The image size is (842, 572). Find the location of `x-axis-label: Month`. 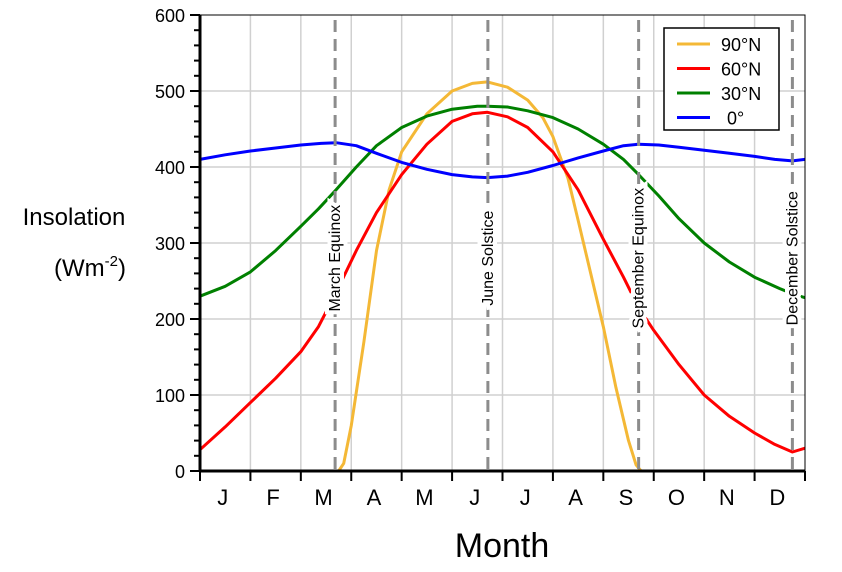

x-axis-label: Month is located at coordinates (502, 546).